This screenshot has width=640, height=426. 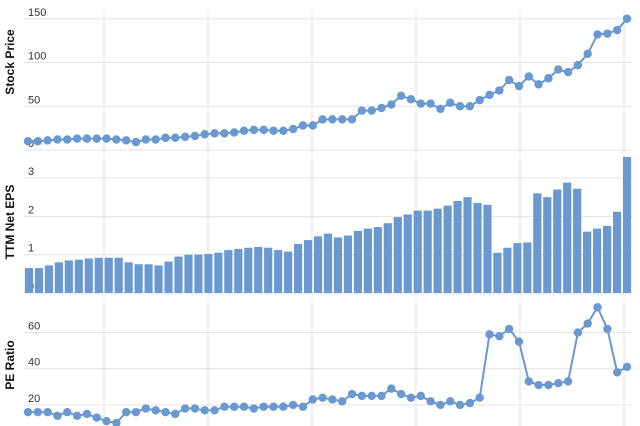 I want to click on pe-ratio-axis-title: PE Ratio, so click(x=10, y=364).